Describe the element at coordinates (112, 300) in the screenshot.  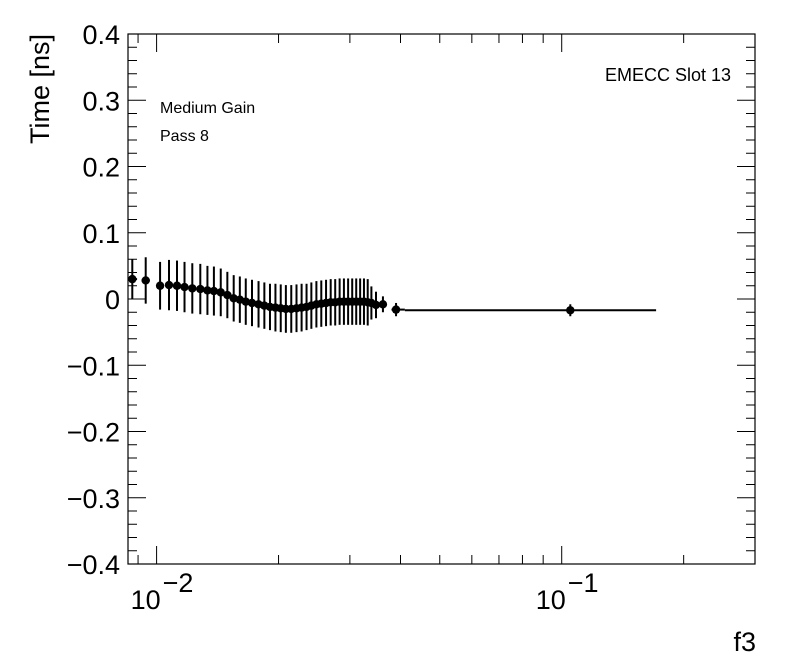
I see `y-tick-label: 0` at that location.